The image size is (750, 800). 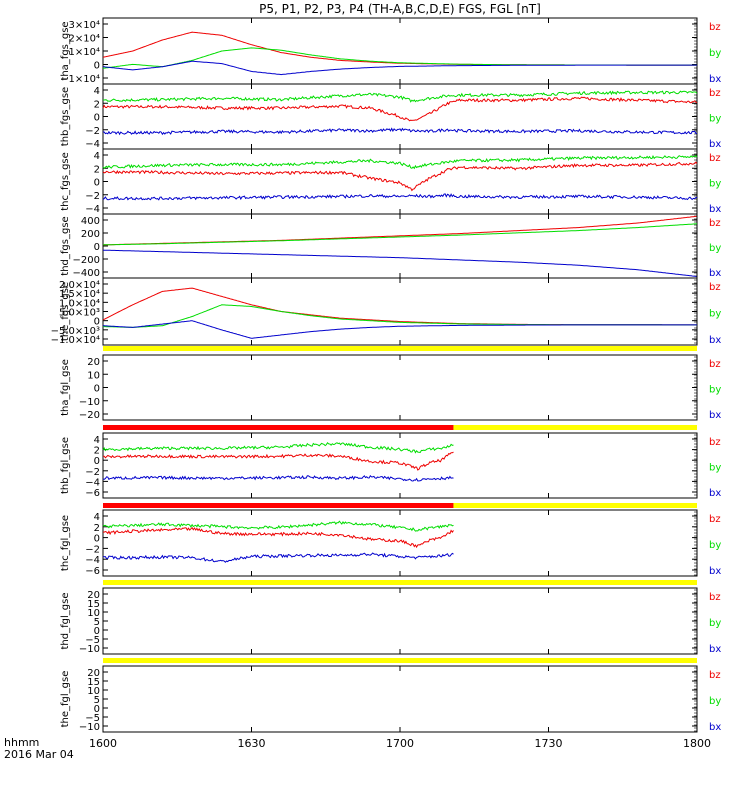 I want to click on y-tick-label: 1.5×10⁴, so click(x=79, y=294).